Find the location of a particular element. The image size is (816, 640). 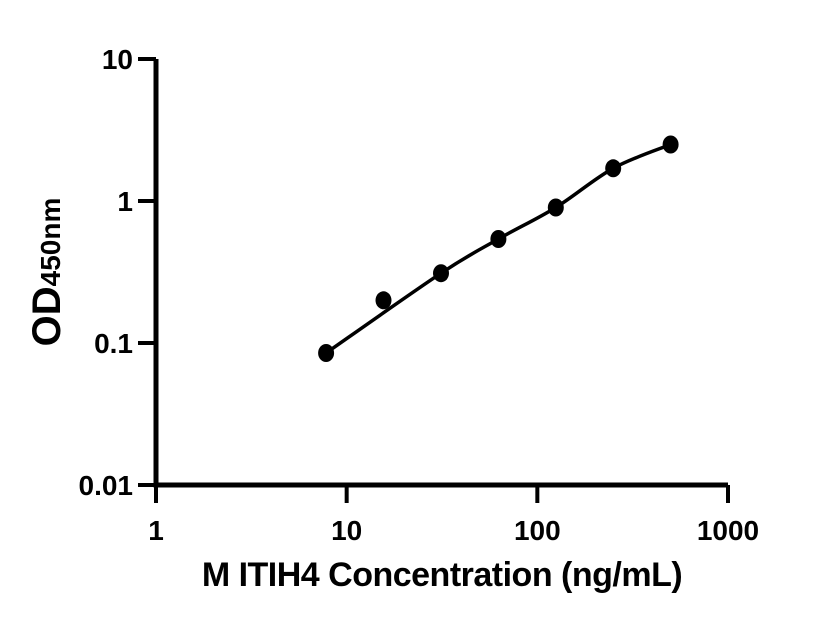

y-axis-title: OD450nm is located at coordinates (47, 272).